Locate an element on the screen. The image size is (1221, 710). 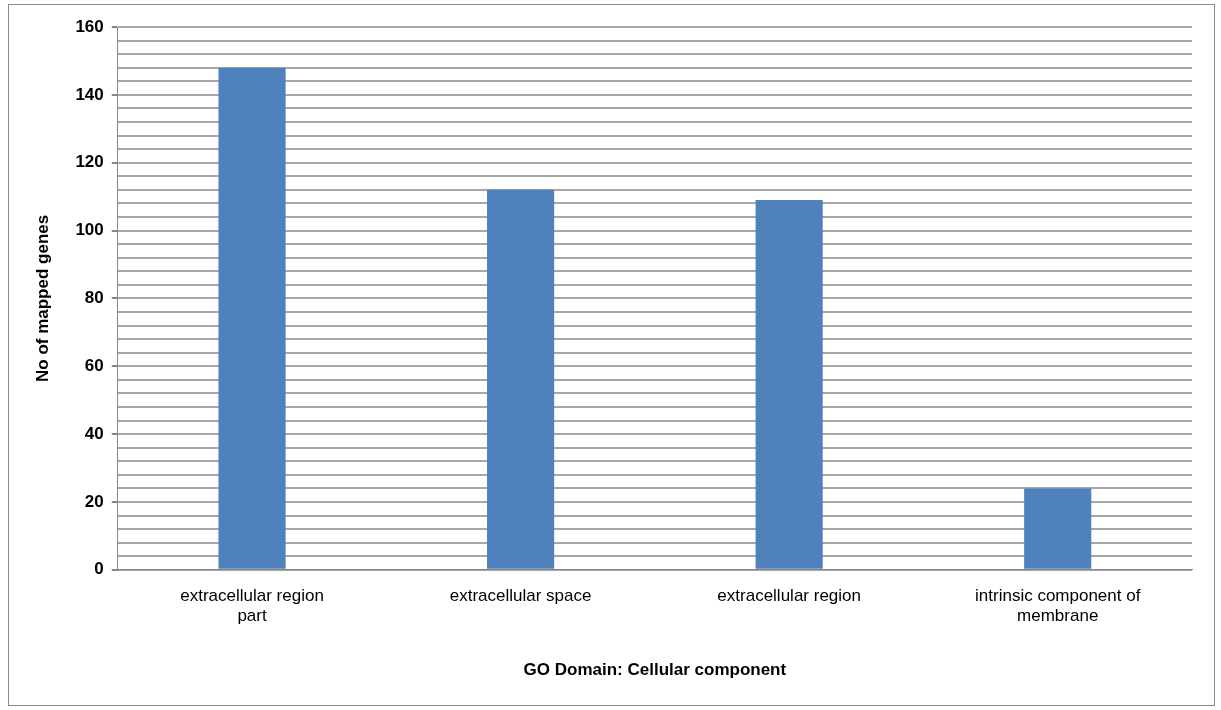
x-axis-title: GO Domain: Cellular component is located at coordinates (655, 670).